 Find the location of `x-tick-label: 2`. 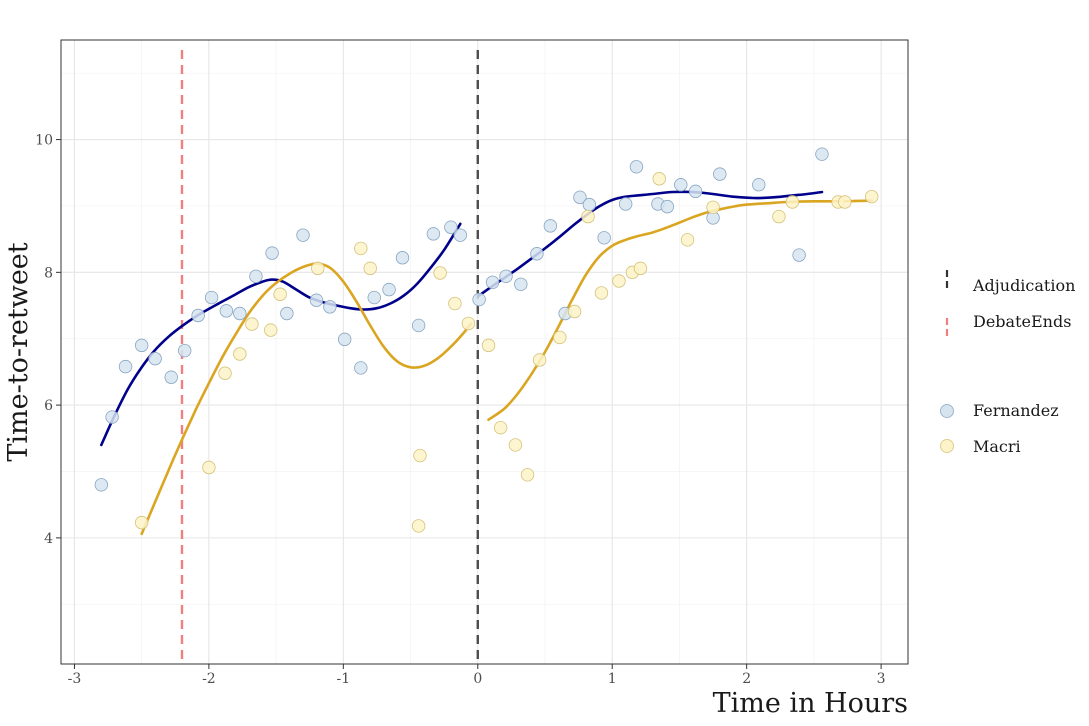

x-tick-label: 2 is located at coordinates (746, 679).